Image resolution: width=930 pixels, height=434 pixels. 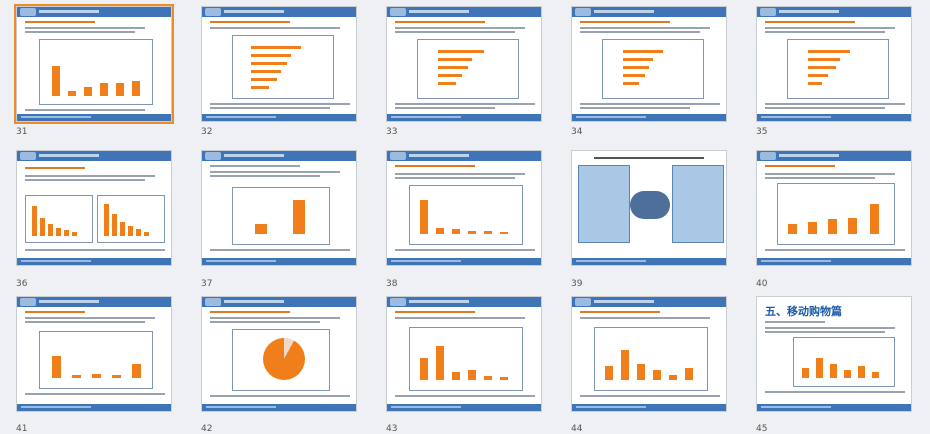 What do you see at coordinates (392, 132) in the screenshot?
I see `slide-number: 33` at bounding box center [392, 132].